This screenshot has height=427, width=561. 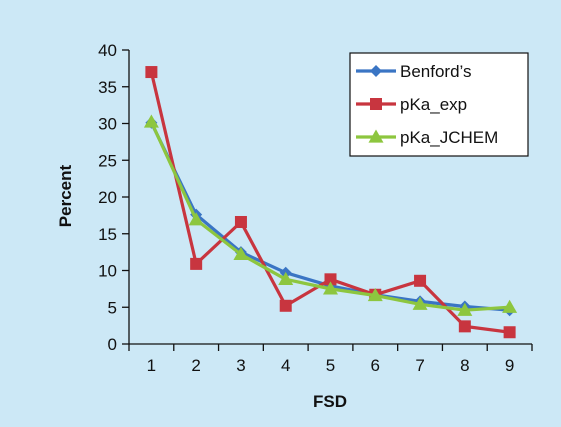 I want to click on y-tick-label: 35, so click(x=107, y=87).